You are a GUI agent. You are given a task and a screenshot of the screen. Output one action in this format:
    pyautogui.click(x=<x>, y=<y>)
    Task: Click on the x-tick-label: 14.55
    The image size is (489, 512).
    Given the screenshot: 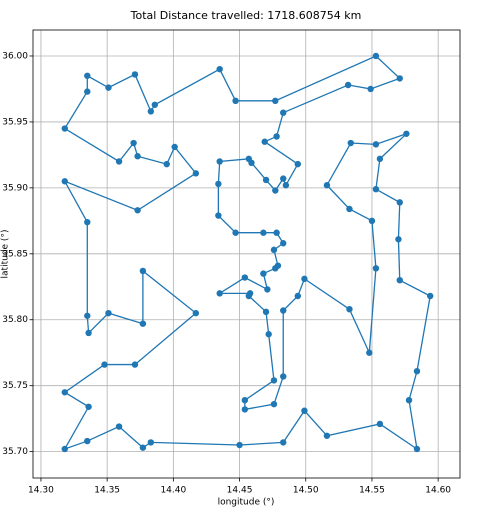 What is the action you would take?
    pyautogui.click(x=372, y=491)
    